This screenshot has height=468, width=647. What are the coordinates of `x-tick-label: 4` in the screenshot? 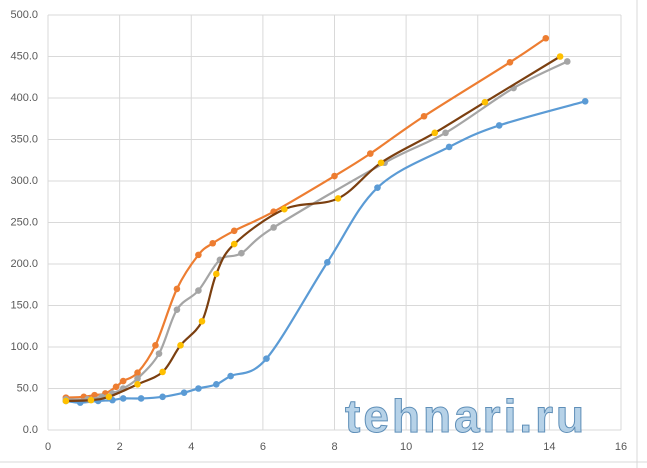 It's located at (191, 447).